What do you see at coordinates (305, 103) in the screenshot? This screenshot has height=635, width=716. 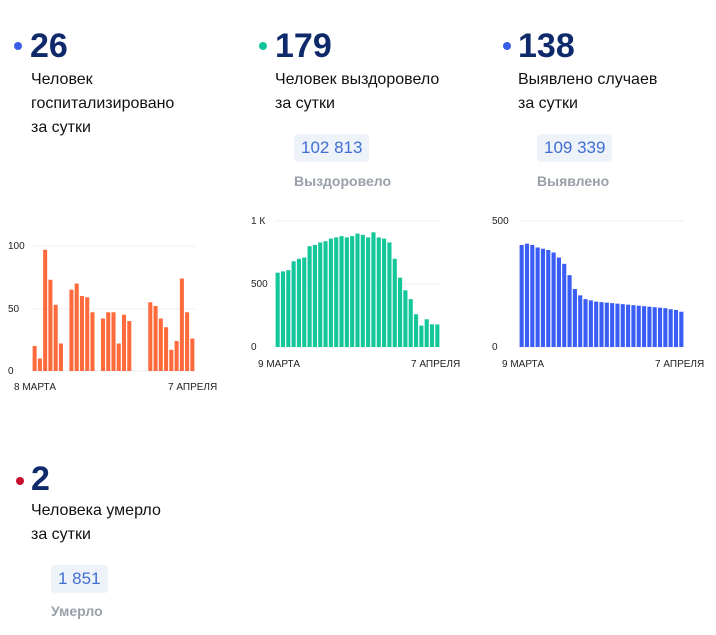 I see `recovered-desc-line: за сутки` at bounding box center [305, 103].